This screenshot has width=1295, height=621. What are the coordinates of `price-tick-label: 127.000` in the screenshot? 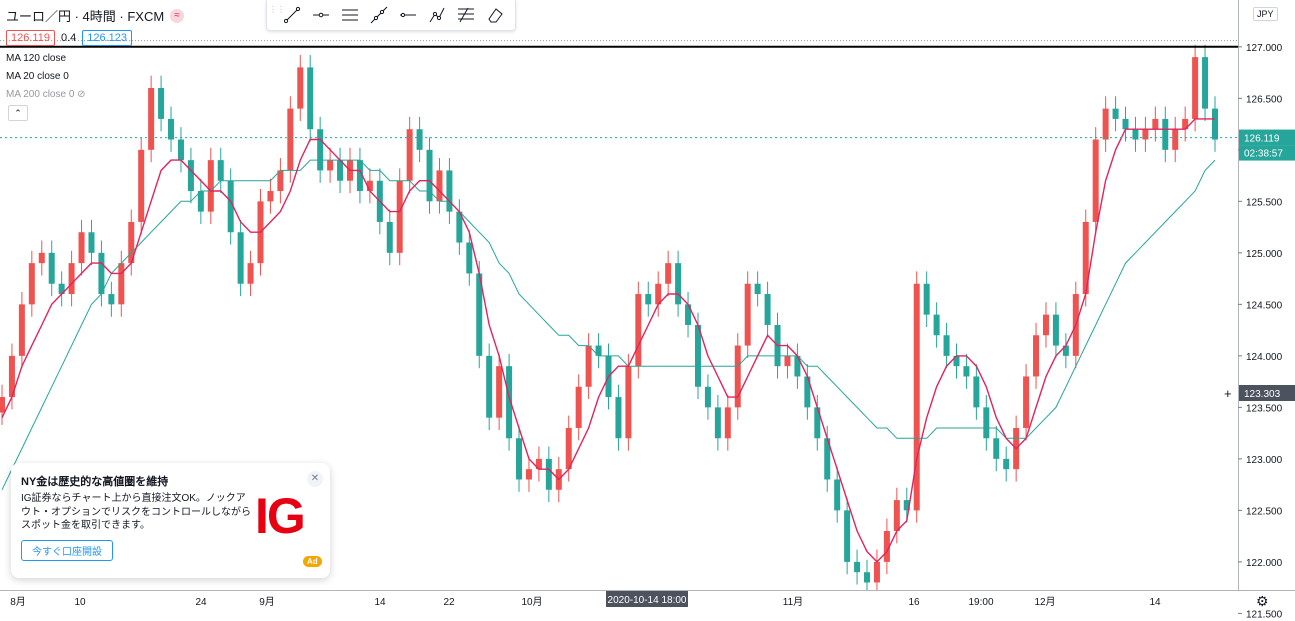 It's located at (1264, 48).